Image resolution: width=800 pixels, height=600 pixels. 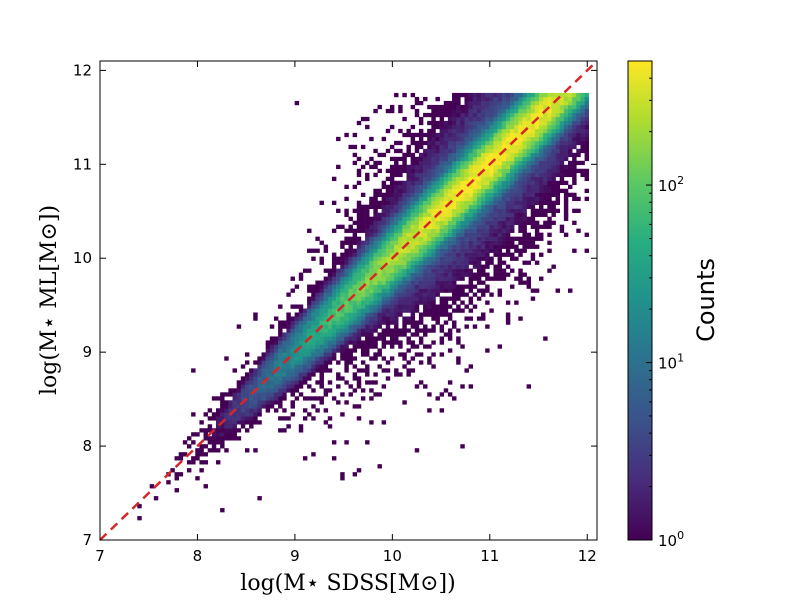 I want to click on x-tick-label: 8, so click(x=198, y=556).